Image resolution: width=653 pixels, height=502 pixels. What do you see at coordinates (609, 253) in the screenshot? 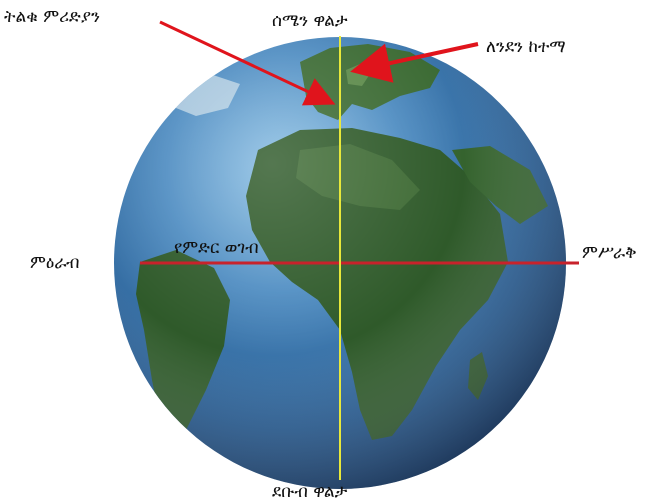
I see `east-label: ምሥራቅ` at bounding box center [609, 253].